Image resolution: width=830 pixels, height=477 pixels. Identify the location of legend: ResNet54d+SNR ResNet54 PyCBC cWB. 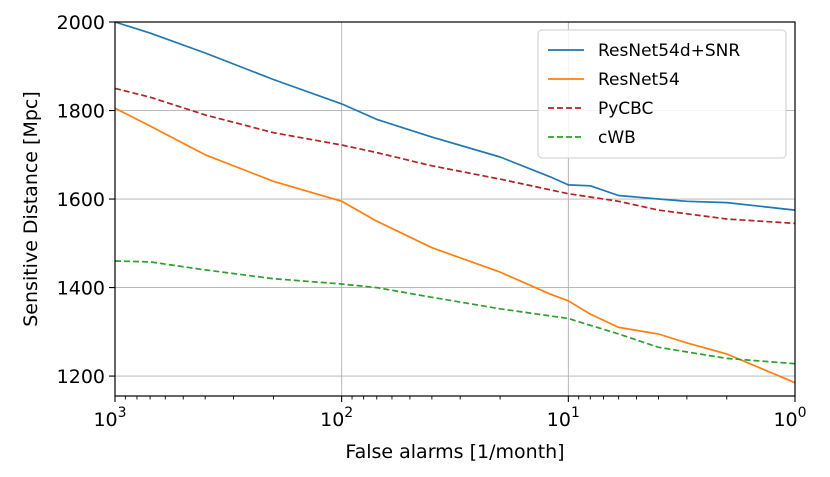
(662, 94).